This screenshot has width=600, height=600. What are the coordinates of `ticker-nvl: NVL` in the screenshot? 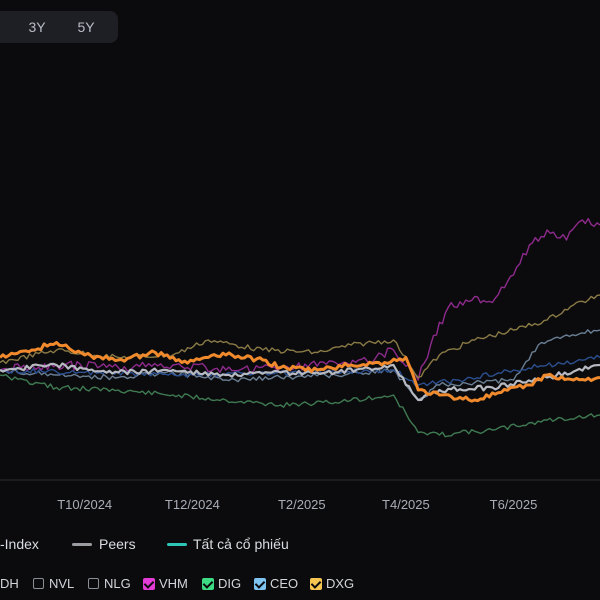 It's located at (53, 584).